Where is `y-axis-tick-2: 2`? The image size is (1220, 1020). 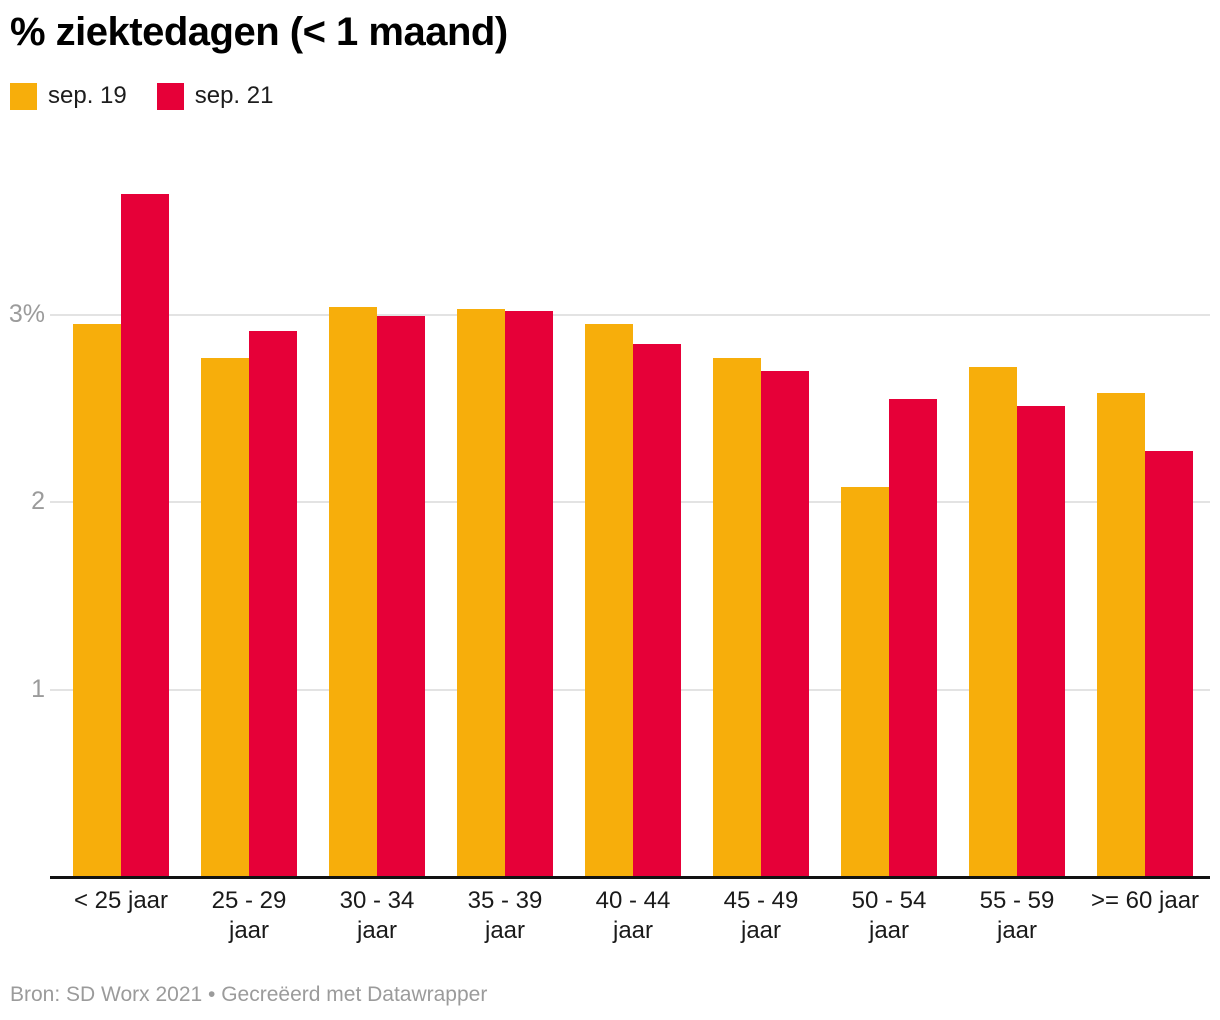
y-axis-tick-2: 2 is located at coordinates (38, 501).